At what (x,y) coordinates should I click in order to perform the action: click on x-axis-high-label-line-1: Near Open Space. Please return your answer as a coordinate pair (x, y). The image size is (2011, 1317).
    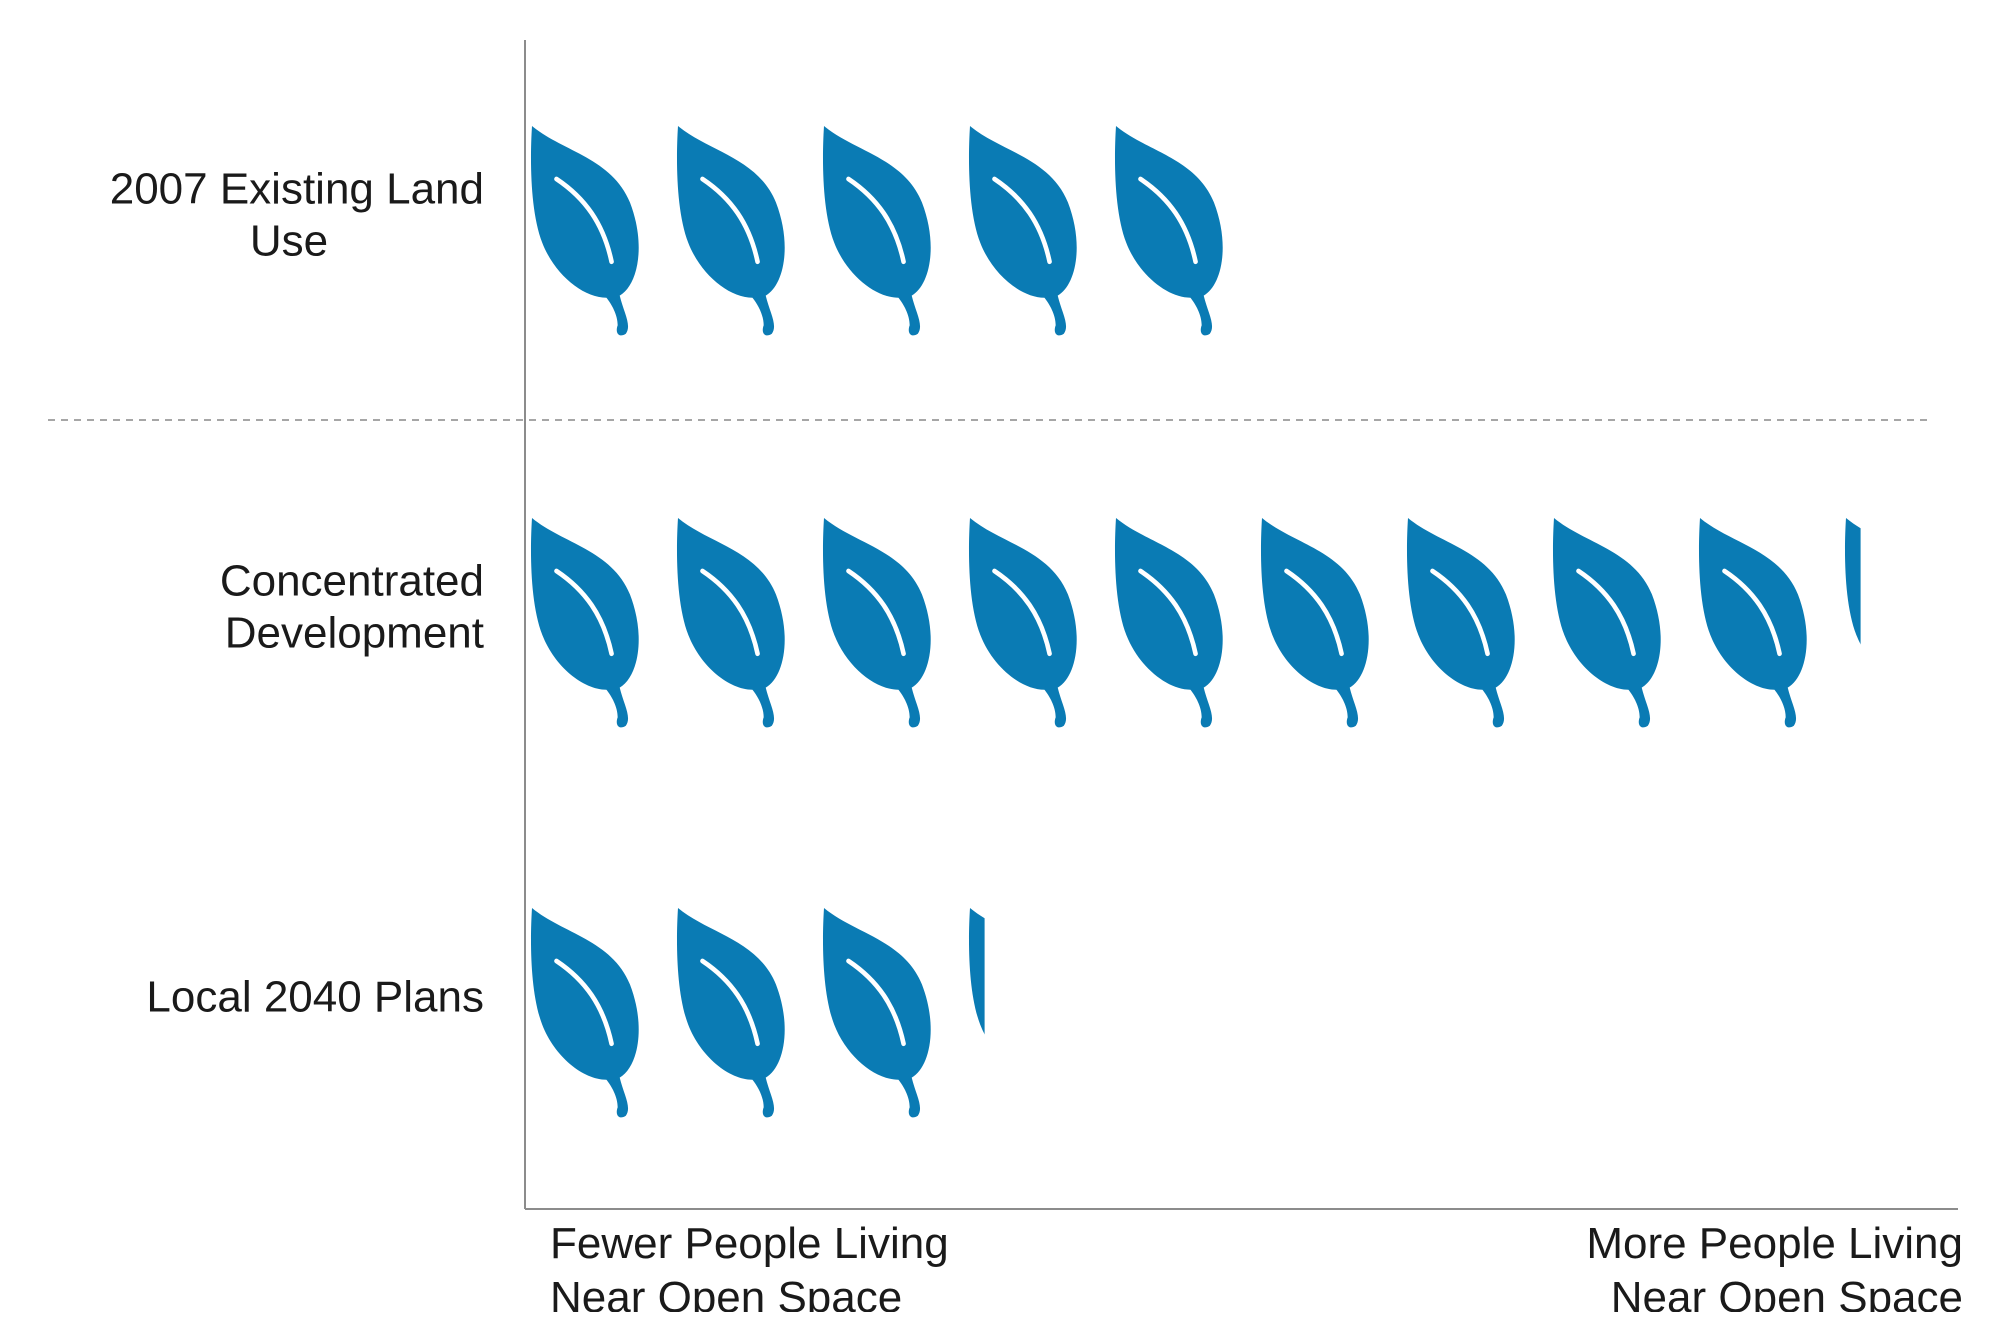
    Looking at the image, I should click on (1787, 1292).